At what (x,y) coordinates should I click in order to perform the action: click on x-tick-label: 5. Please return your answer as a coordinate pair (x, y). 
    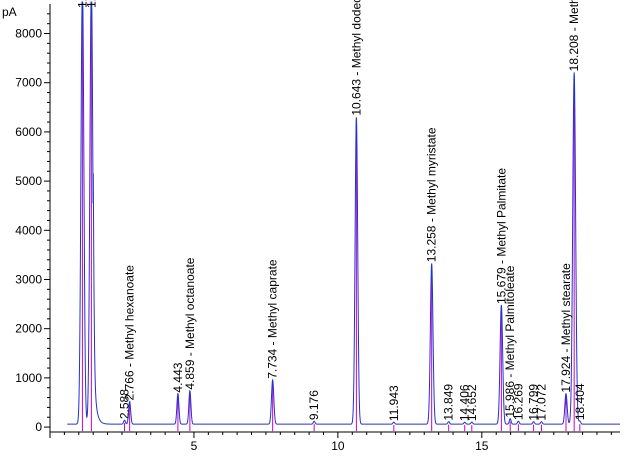
    Looking at the image, I should click on (194, 446).